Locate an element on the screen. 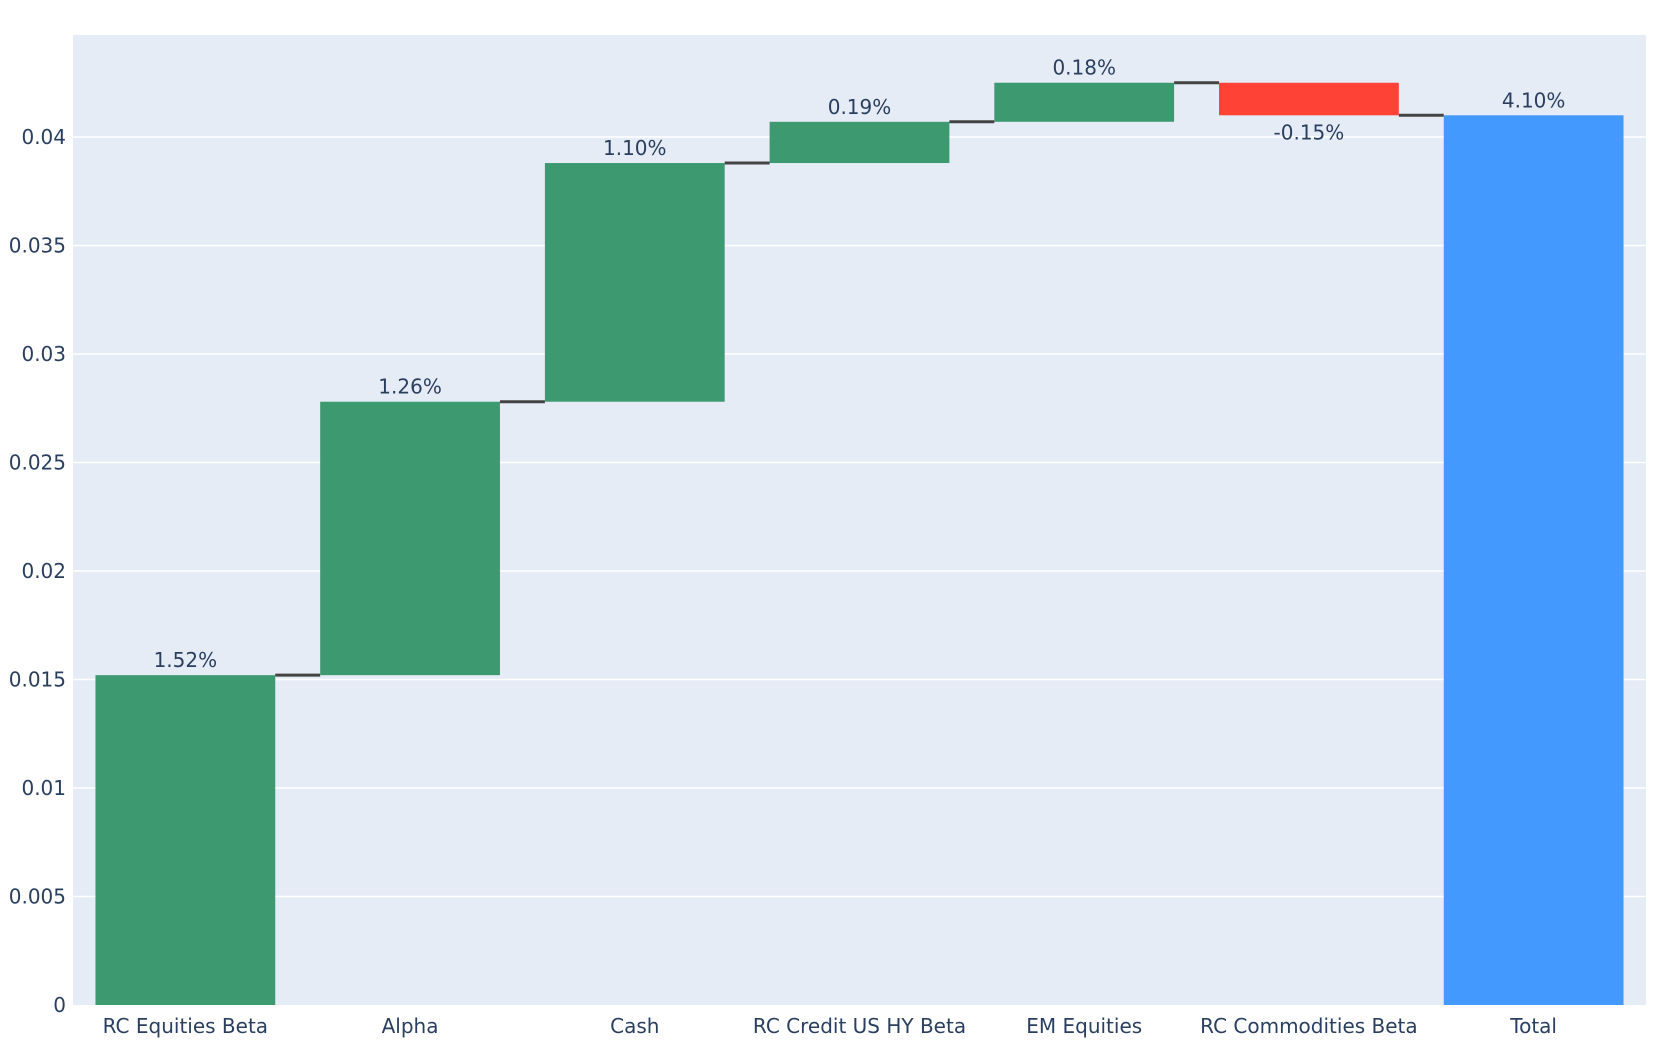 The image size is (1672, 1050). bar-rc-equities-beta is located at coordinates (185, 840).